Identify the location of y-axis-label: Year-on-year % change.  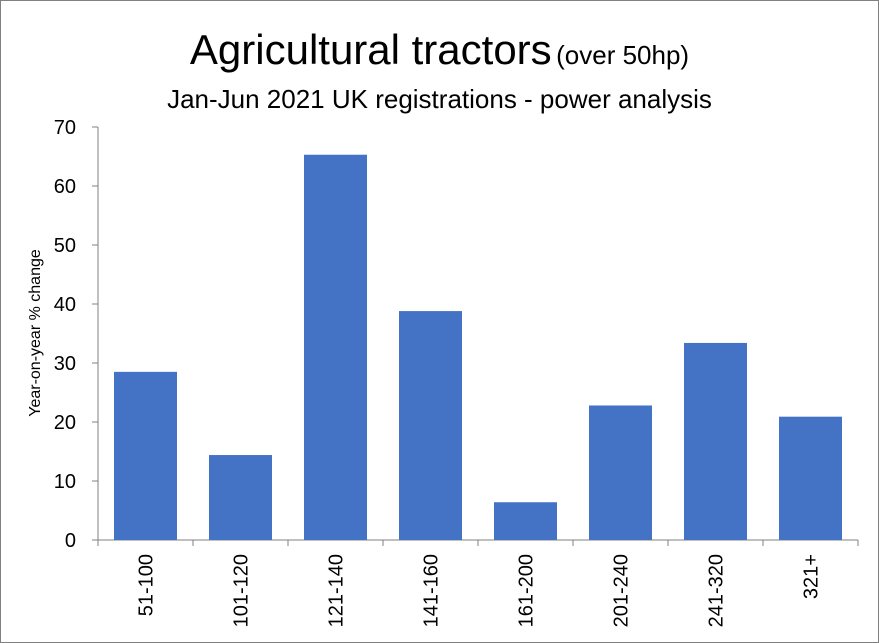
(35, 333).